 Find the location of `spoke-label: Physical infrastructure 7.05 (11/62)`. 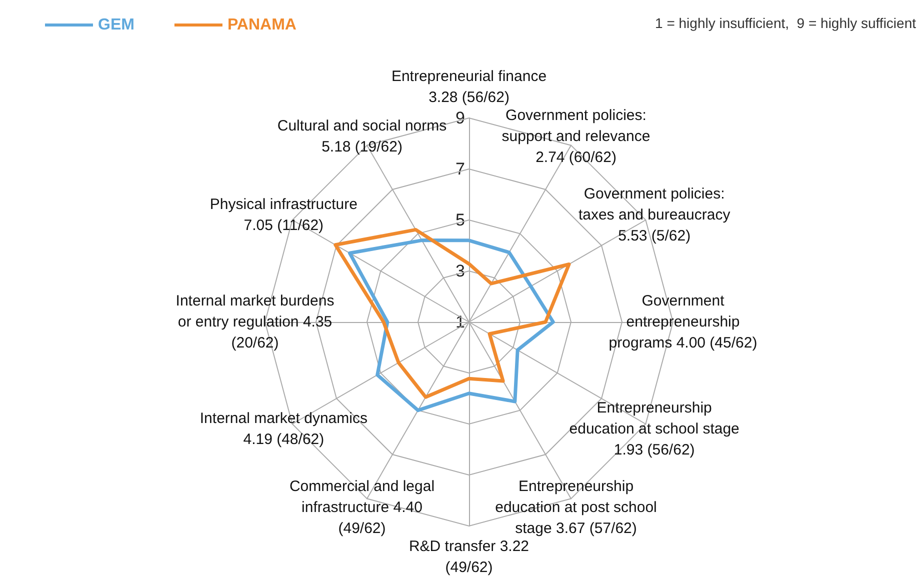

spoke-label: Physical infrastructure 7.05 (11/62) is located at coordinates (284, 215).